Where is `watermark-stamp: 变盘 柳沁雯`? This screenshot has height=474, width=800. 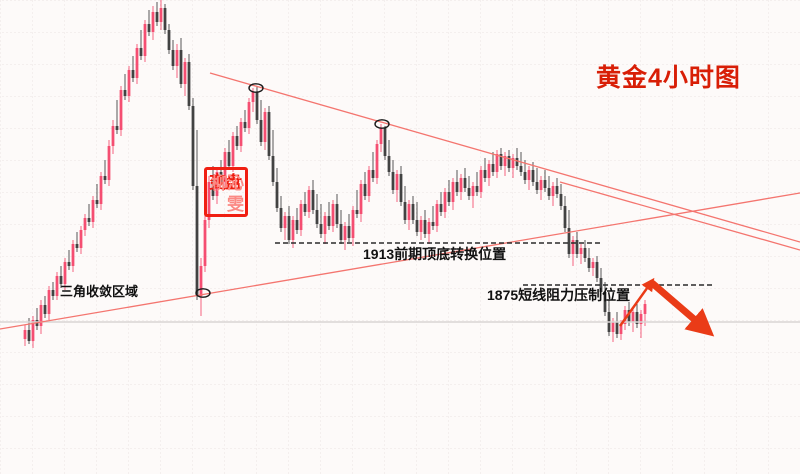 watermark-stamp: 变盘 柳沁雯 is located at coordinates (226, 192).